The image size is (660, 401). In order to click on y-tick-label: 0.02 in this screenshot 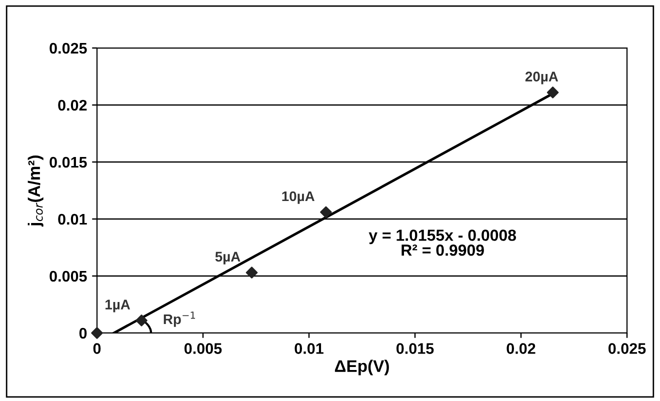, I will do `click(72, 105)`.